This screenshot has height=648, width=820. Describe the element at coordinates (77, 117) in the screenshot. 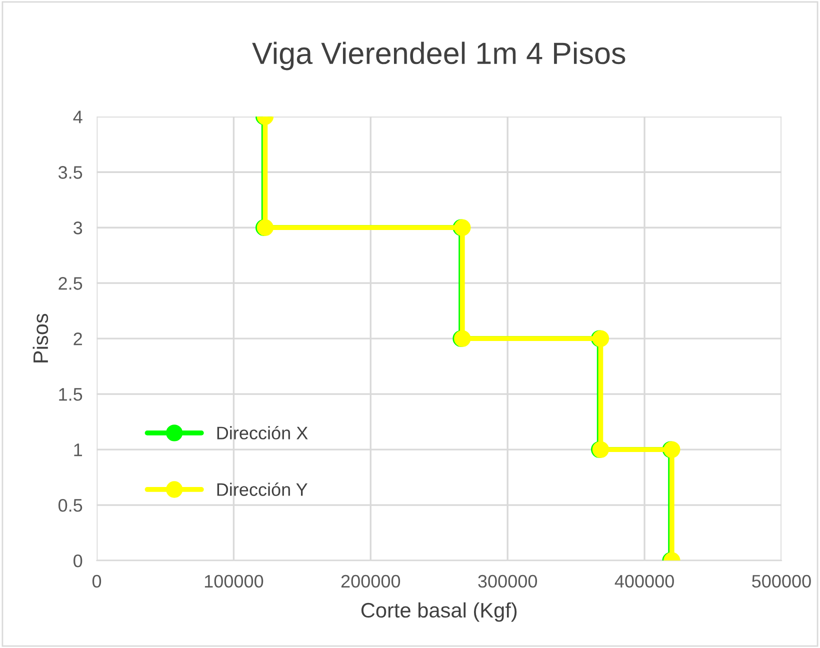

I see `y-tick-label: 4` at that location.